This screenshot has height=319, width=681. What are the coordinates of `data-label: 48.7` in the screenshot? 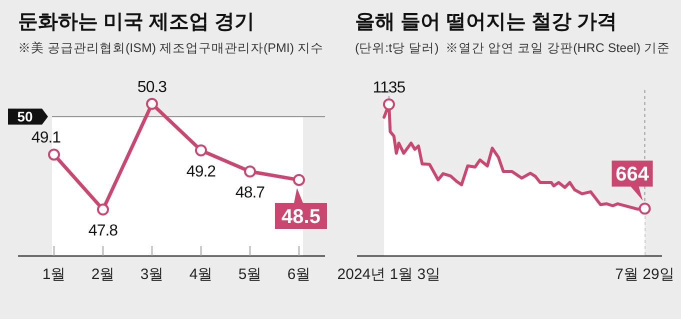 It's located at (250, 193).